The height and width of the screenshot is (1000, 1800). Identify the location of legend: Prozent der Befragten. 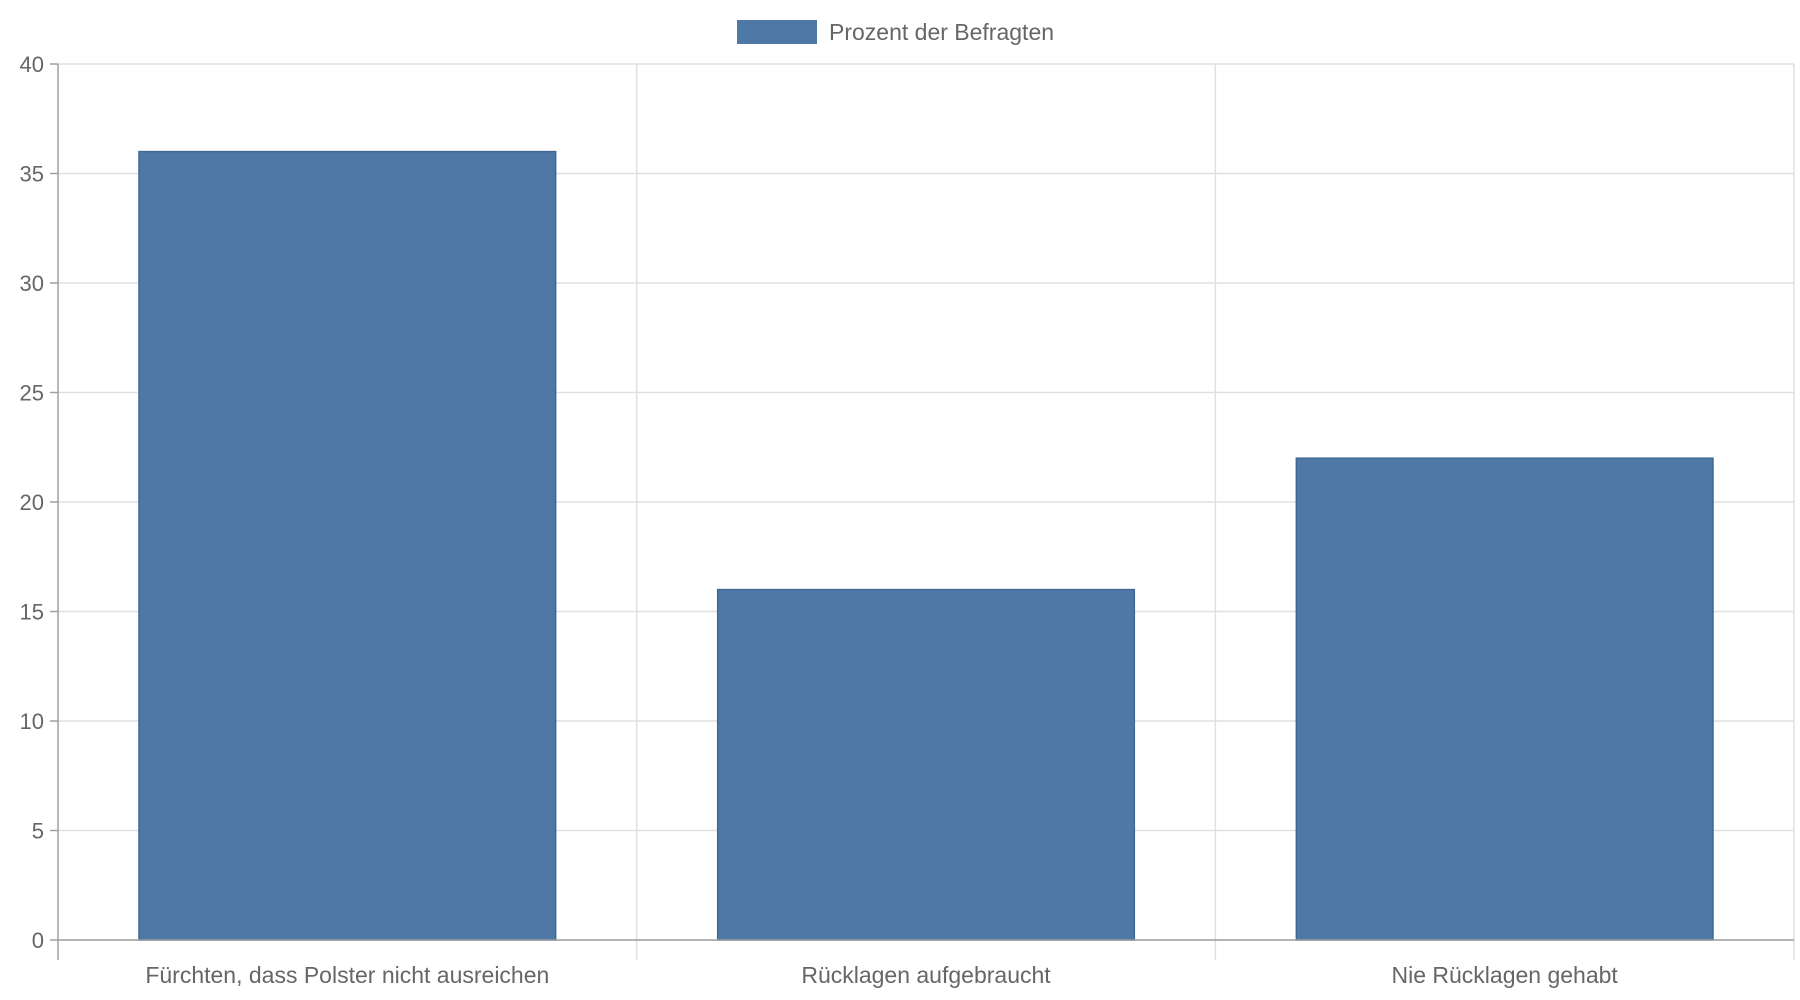
(895, 32).